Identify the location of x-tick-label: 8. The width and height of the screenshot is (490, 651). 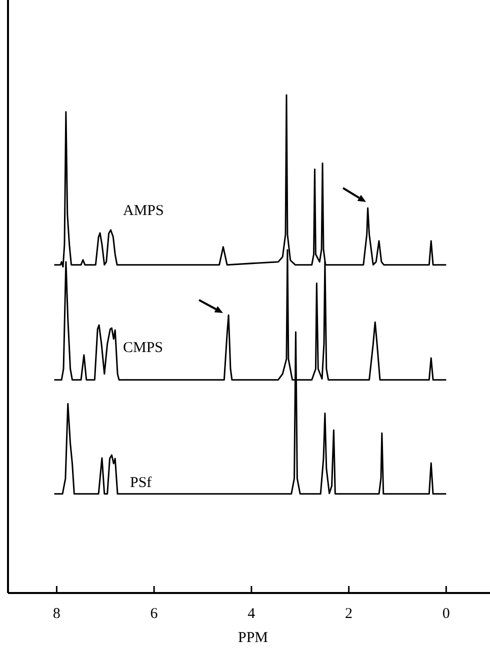
(56, 614).